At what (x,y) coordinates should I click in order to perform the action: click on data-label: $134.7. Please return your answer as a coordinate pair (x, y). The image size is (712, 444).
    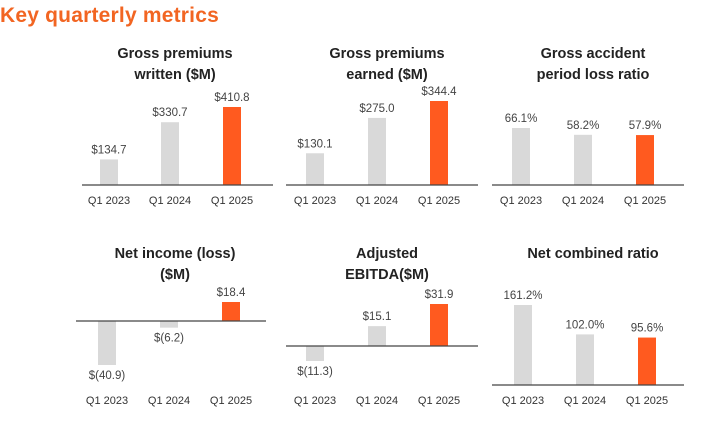
    Looking at the image, I should click on (108, 150).